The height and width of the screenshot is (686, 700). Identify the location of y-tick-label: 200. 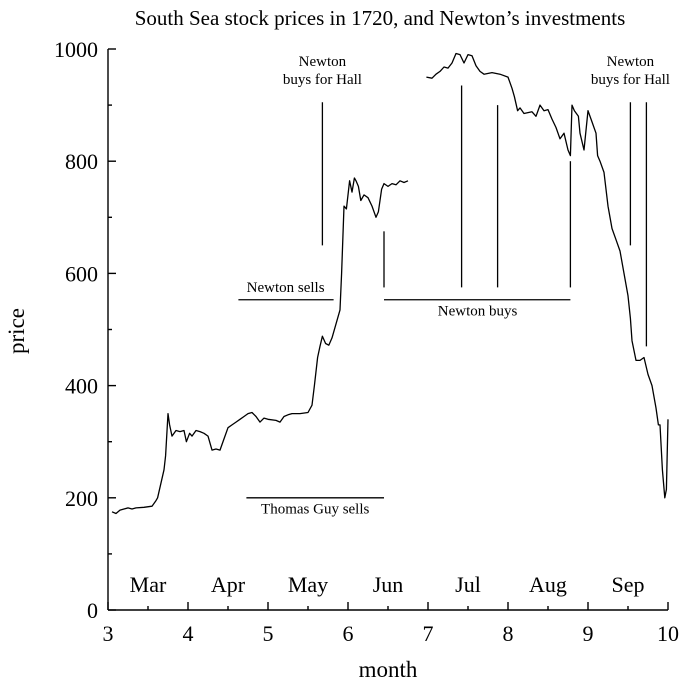
(81, 498).